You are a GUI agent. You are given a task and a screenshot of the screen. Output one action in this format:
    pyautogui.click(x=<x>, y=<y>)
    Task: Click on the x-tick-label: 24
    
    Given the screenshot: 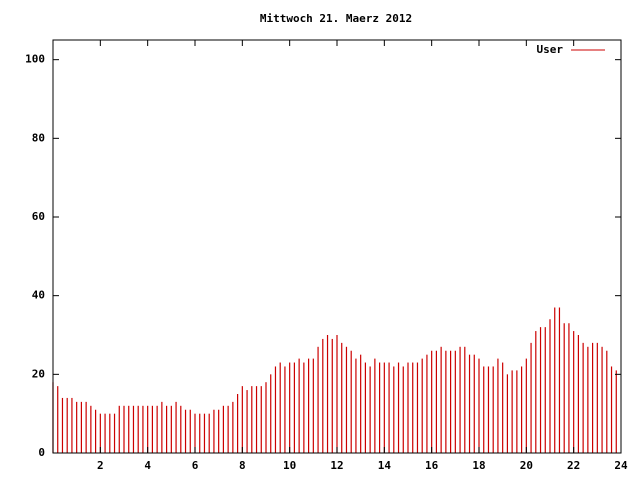 What is the action you would take?
    pyautogui.click(x=621, y=465)
    